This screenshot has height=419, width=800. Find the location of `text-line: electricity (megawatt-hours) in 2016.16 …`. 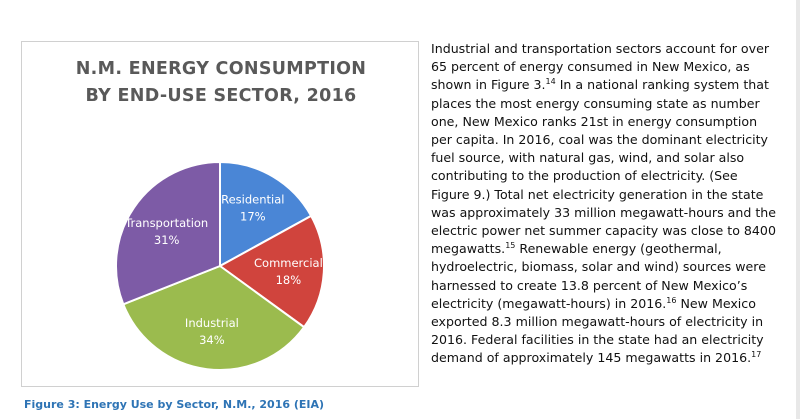

text-line: electricity (megawatt-hours) in 2016.16 … is located at coordinates (611, 304).